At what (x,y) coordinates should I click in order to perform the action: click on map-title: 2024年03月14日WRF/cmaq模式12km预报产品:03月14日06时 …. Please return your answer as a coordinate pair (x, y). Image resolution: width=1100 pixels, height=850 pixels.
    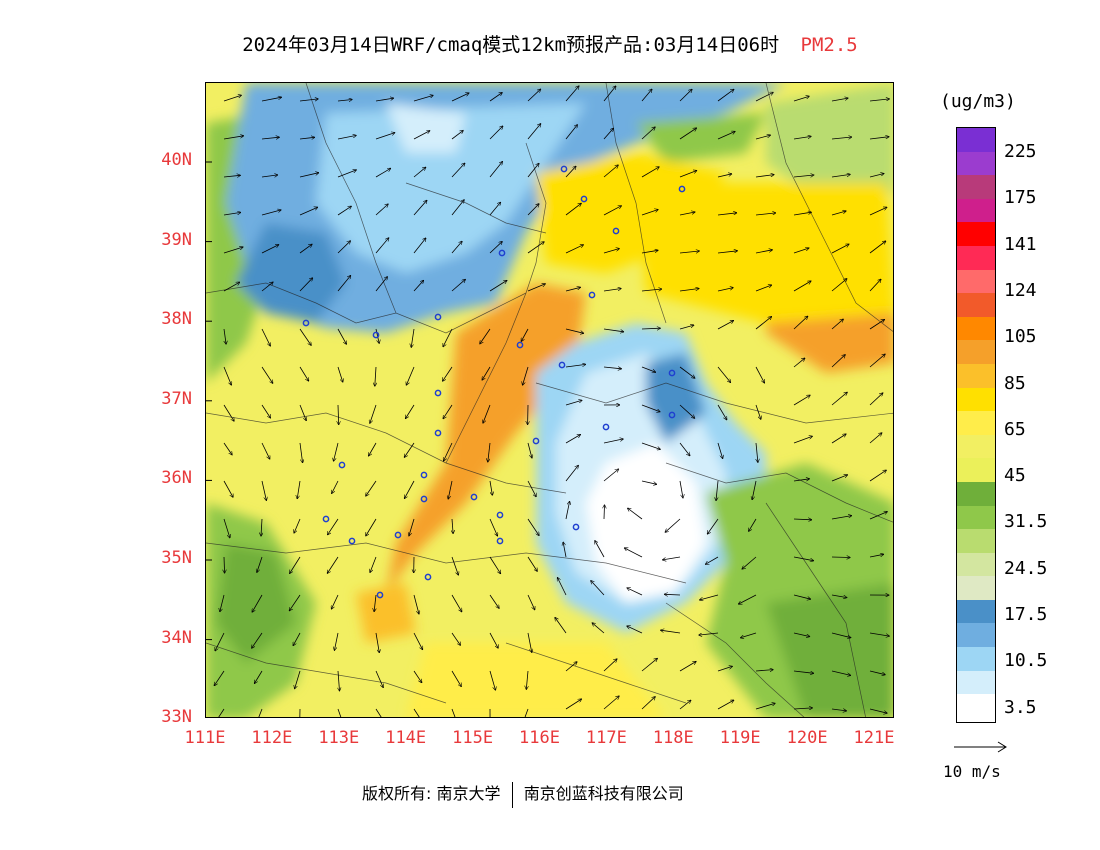
    Looking at the image, I should click on (550, 43).